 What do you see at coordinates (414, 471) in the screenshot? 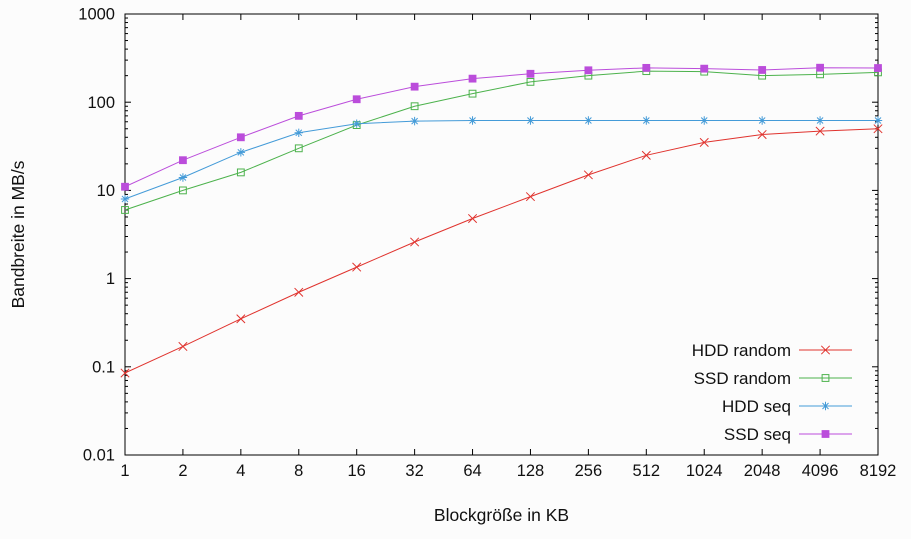
I see `x-tick-label: 32` at bounding box center [414, 471].